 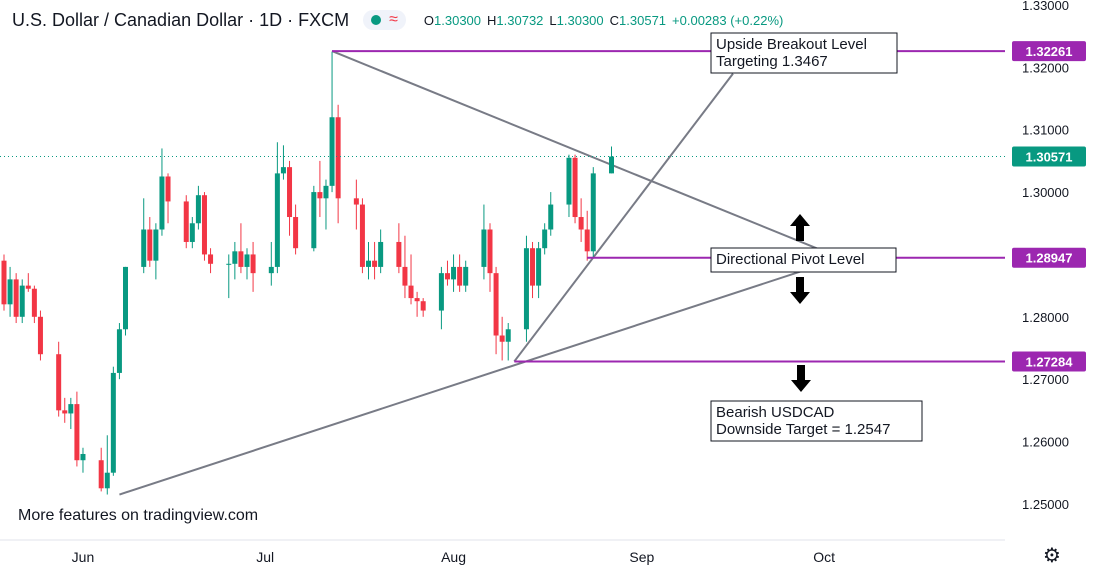 I want to click on callout-text: Downside Target = 1.2547, so click(x=803, y=429).